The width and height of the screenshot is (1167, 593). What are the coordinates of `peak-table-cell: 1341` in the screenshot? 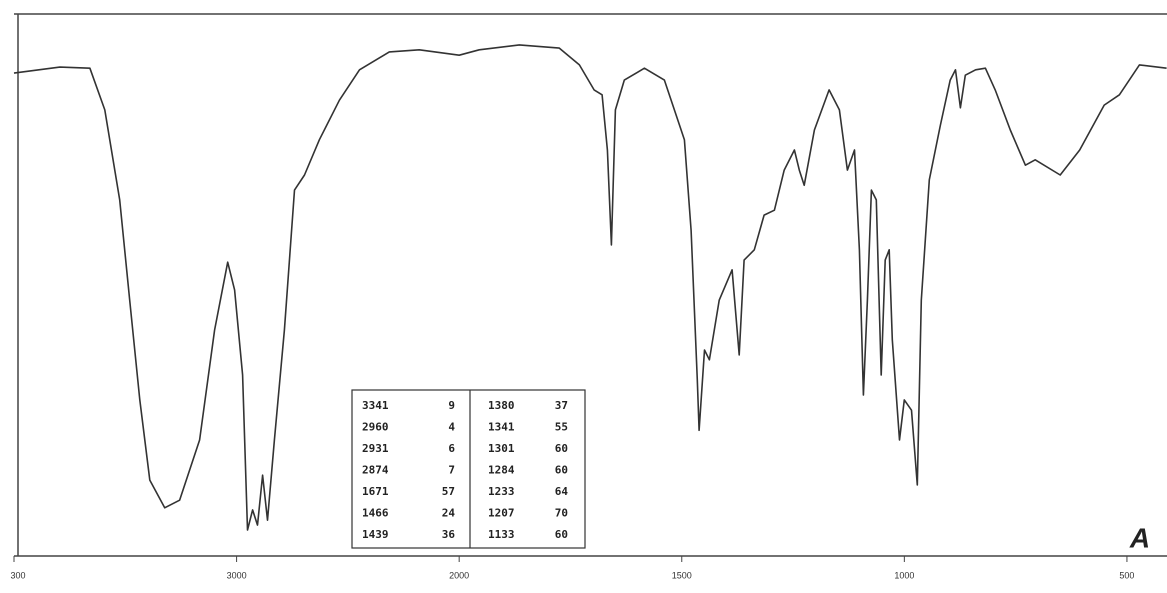 It's located at (501, 427).